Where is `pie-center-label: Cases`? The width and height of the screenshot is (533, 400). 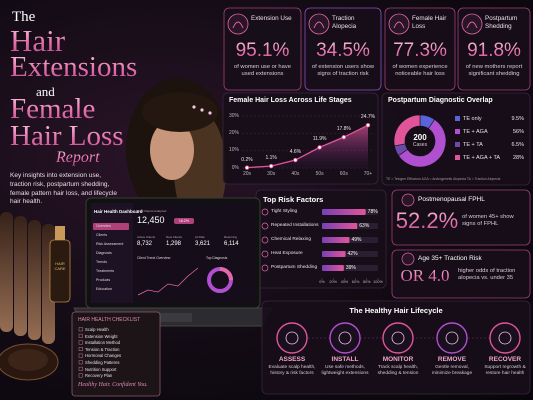
pie-center-label: Cases is located at coordinates (420, 145).